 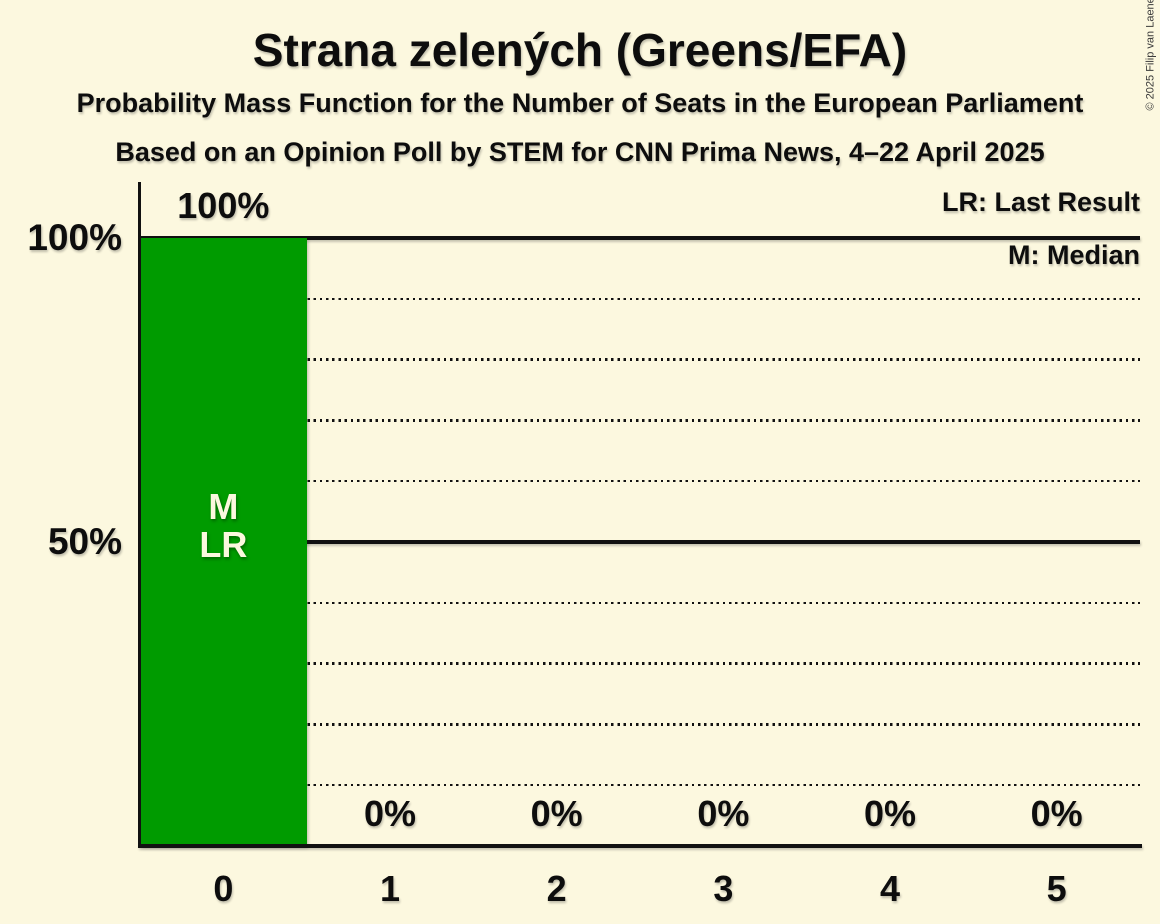 What do you see at coordinates (74, 237) in the screenshot?
I see `y-tick-label-100: 100%` at bounding box center [74, 237].